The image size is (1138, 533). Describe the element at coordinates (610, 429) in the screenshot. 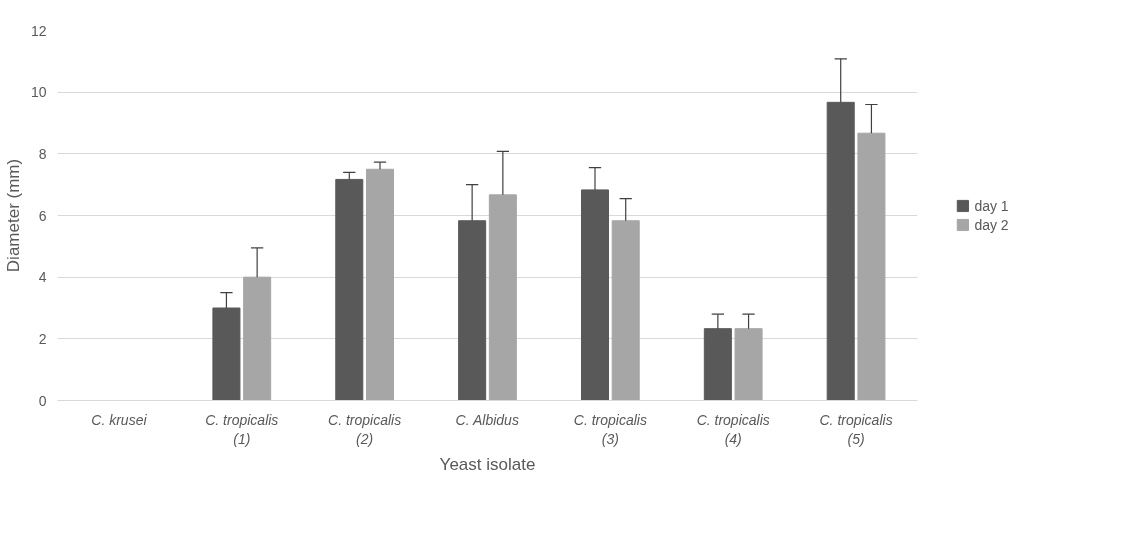

I see `x-tick-label: C. tropicalis (3)` at that location.